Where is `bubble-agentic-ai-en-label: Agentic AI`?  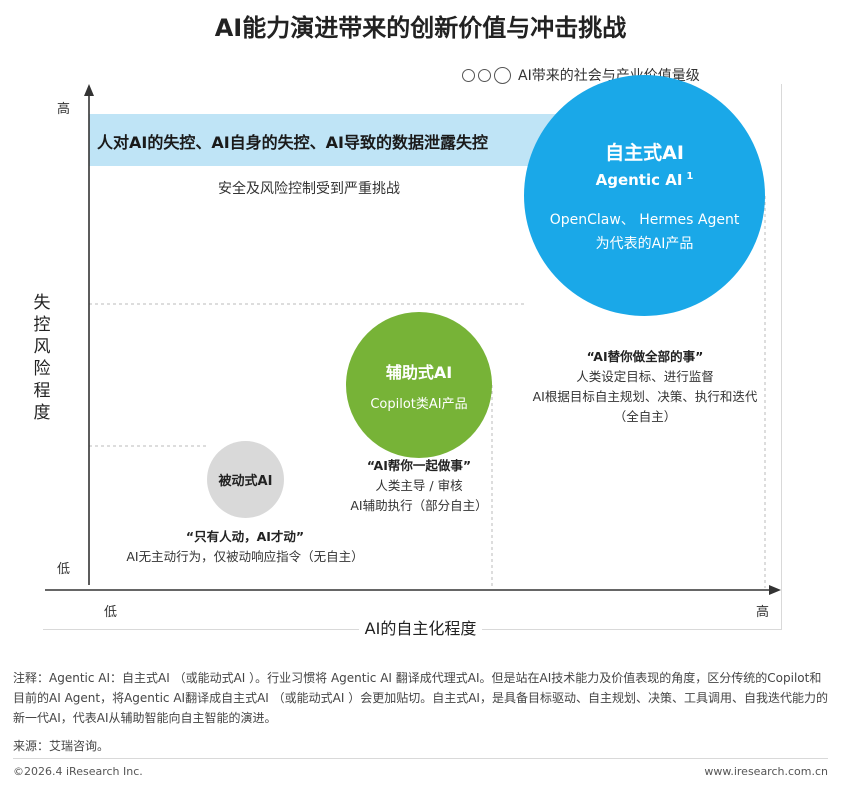
bubble-agentic-ai-en-label: Agentic AI is located at coordinates (639, 180).